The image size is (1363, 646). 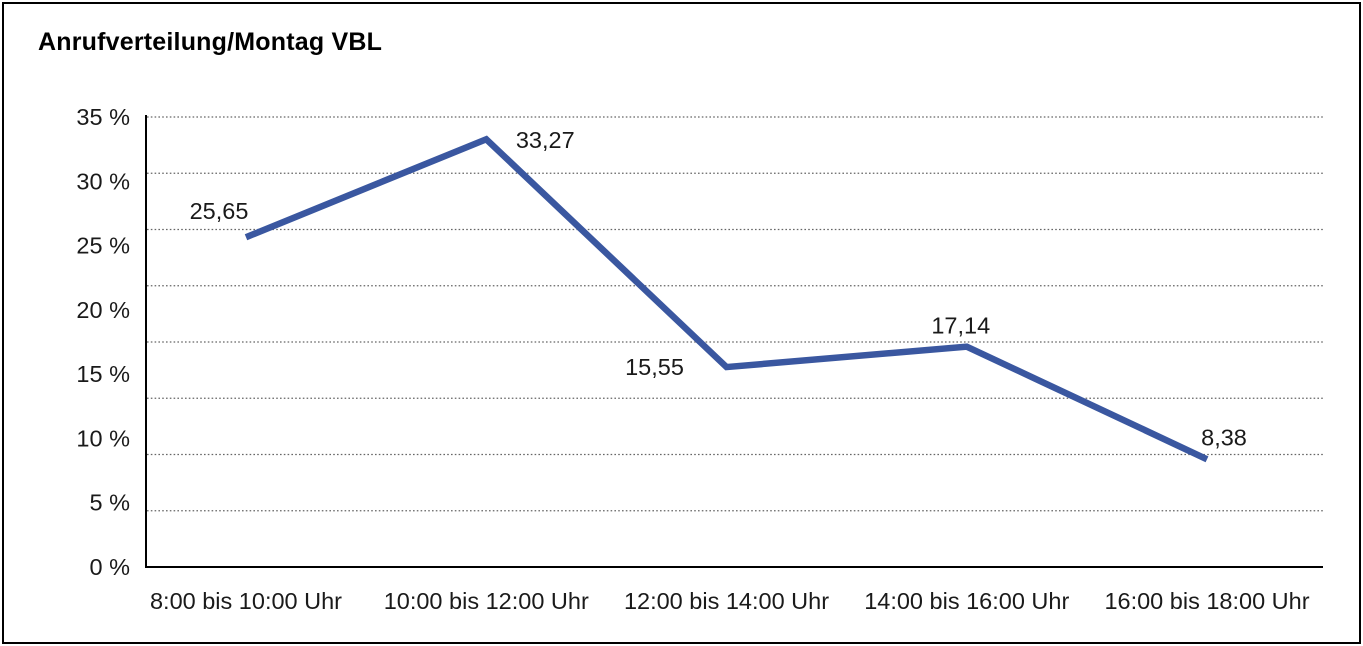 What do you see at coordinates (486, 601) in the screenshot?
I see `x-category-label: 10:00 bis 12:00 Uhr` at bounding box center [486, 601].